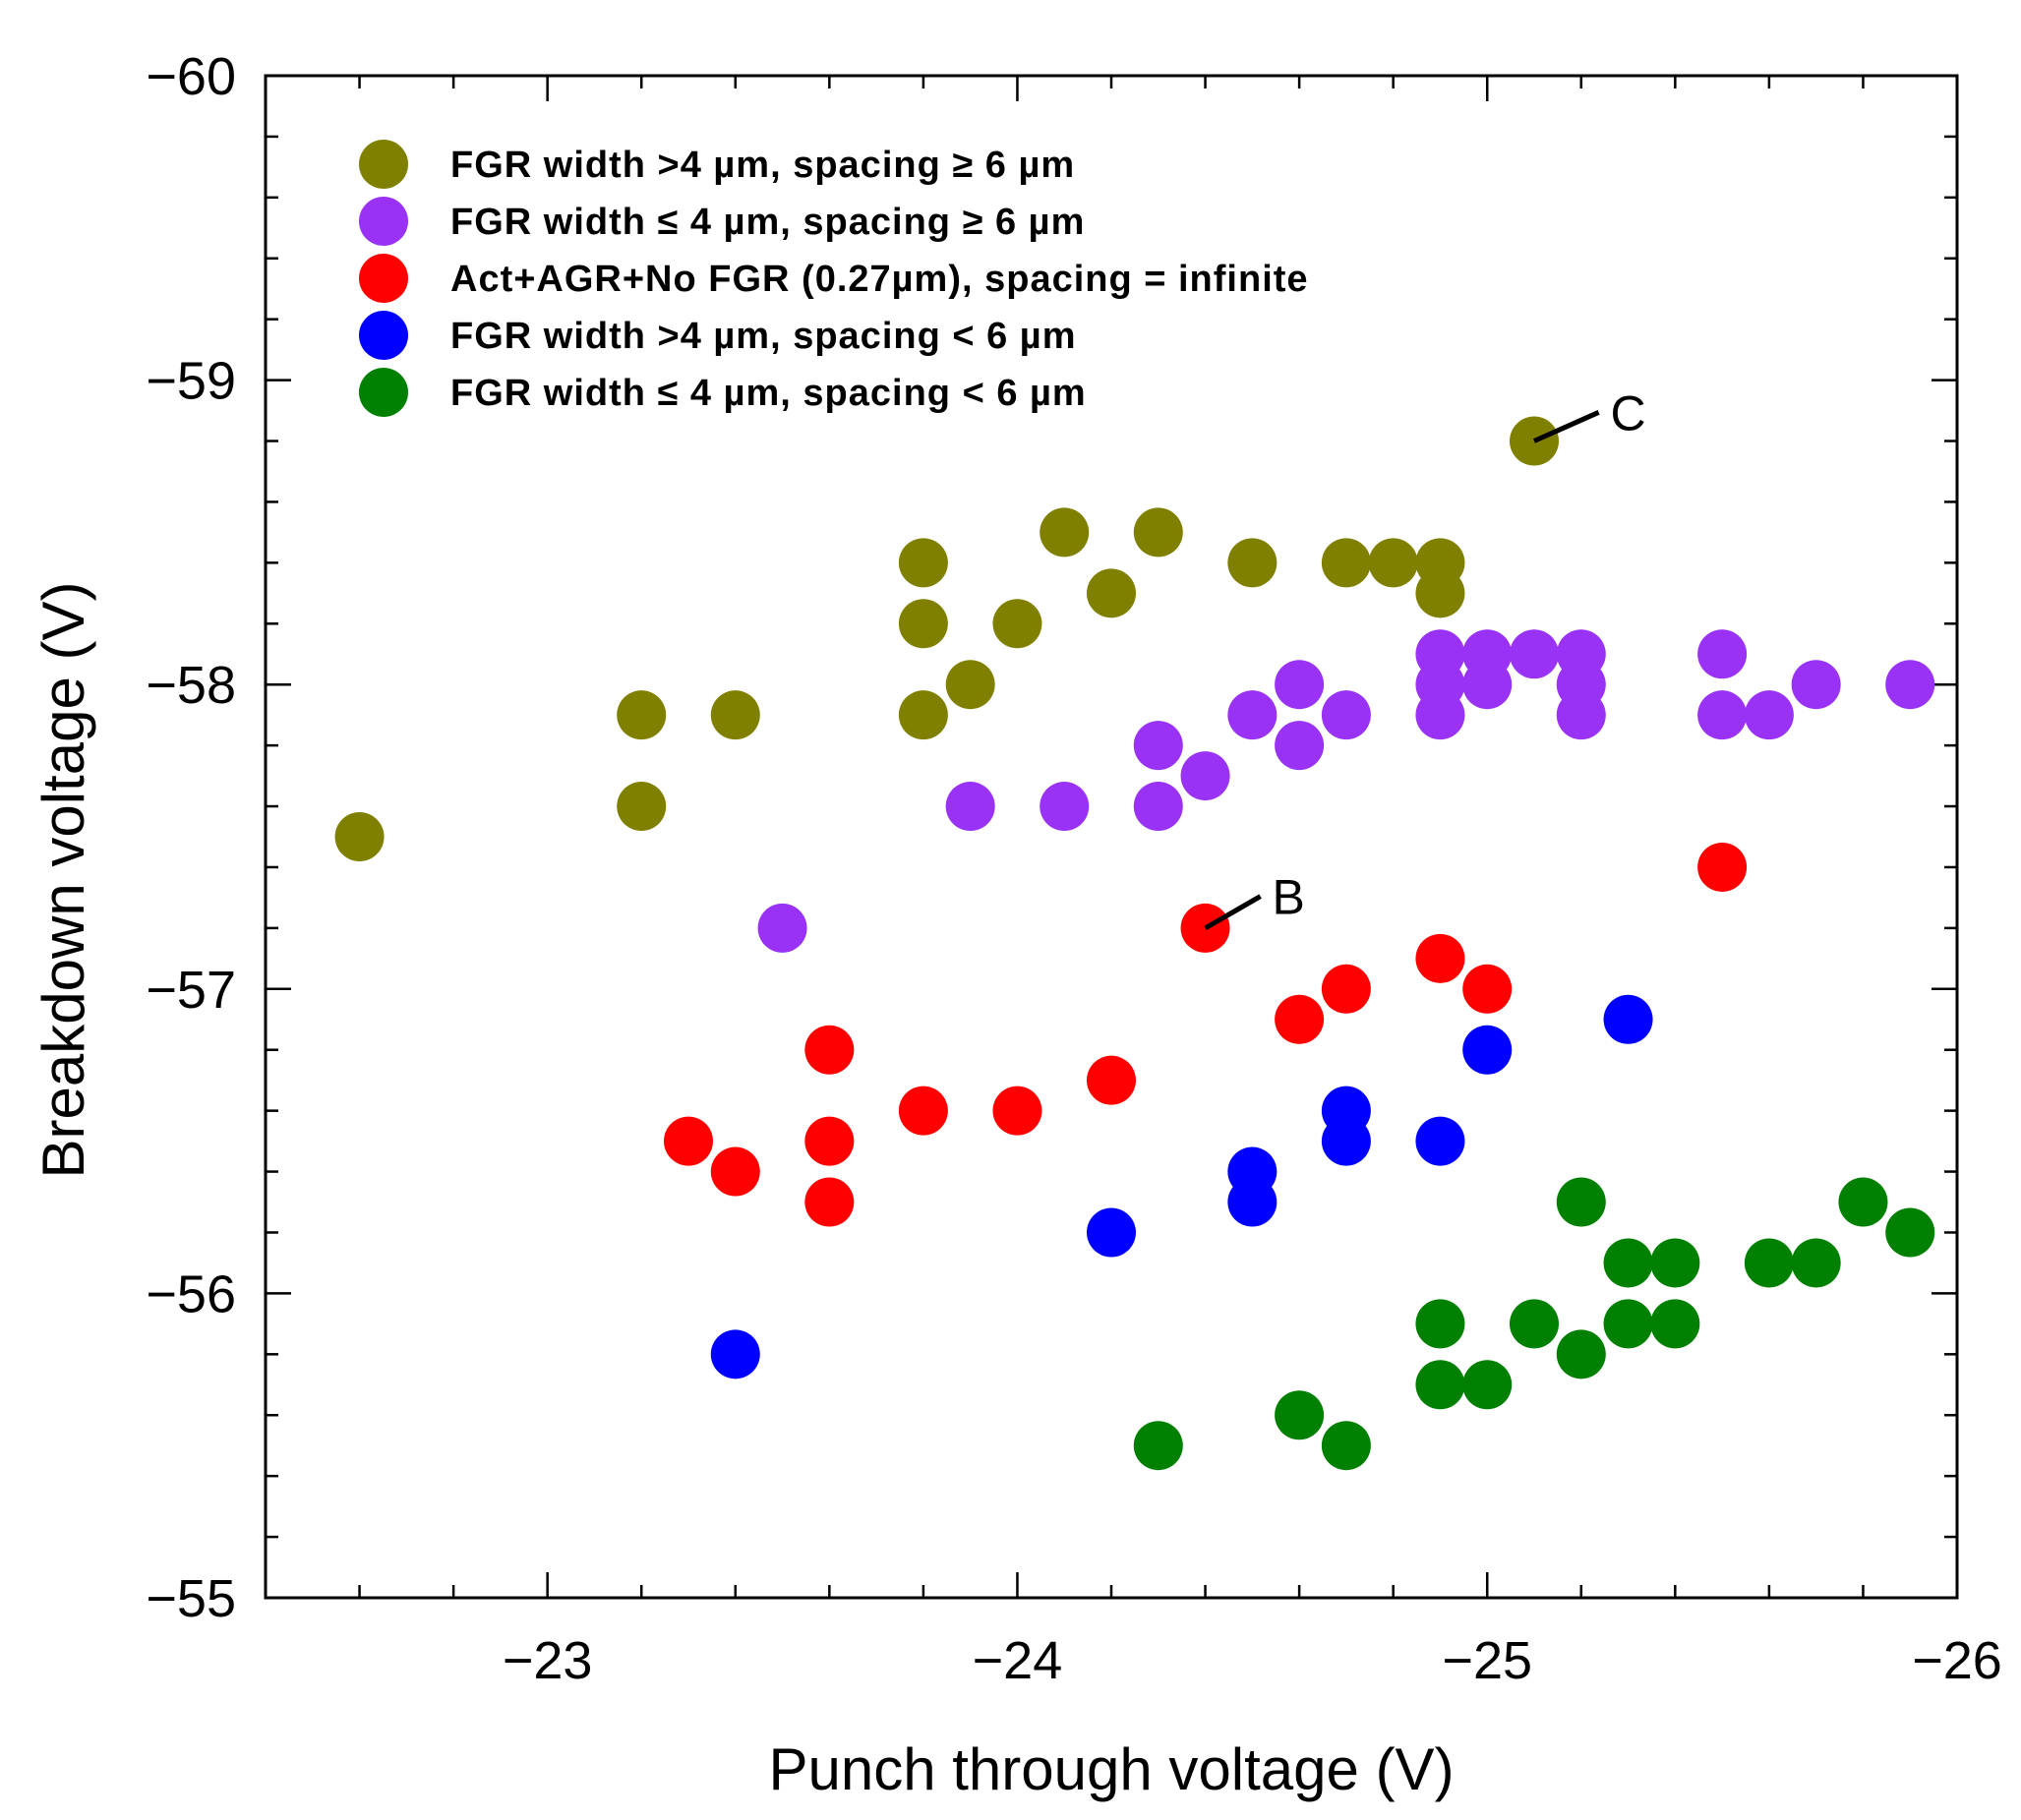 This screenshot has height=1820, width=2021. What do you see at coordinates (1487, 1660) in the screenshot?
I see `x-tick-label: −25` at bounding box center [1487, 1660].